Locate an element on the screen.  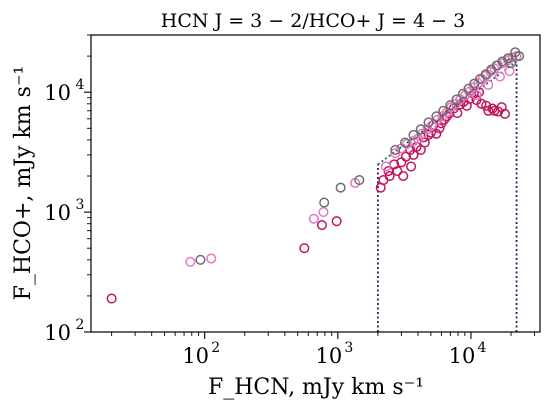
y-axis-label: F_HCO+, mJy km s⁻¹ is located at coordinates (23, 183).